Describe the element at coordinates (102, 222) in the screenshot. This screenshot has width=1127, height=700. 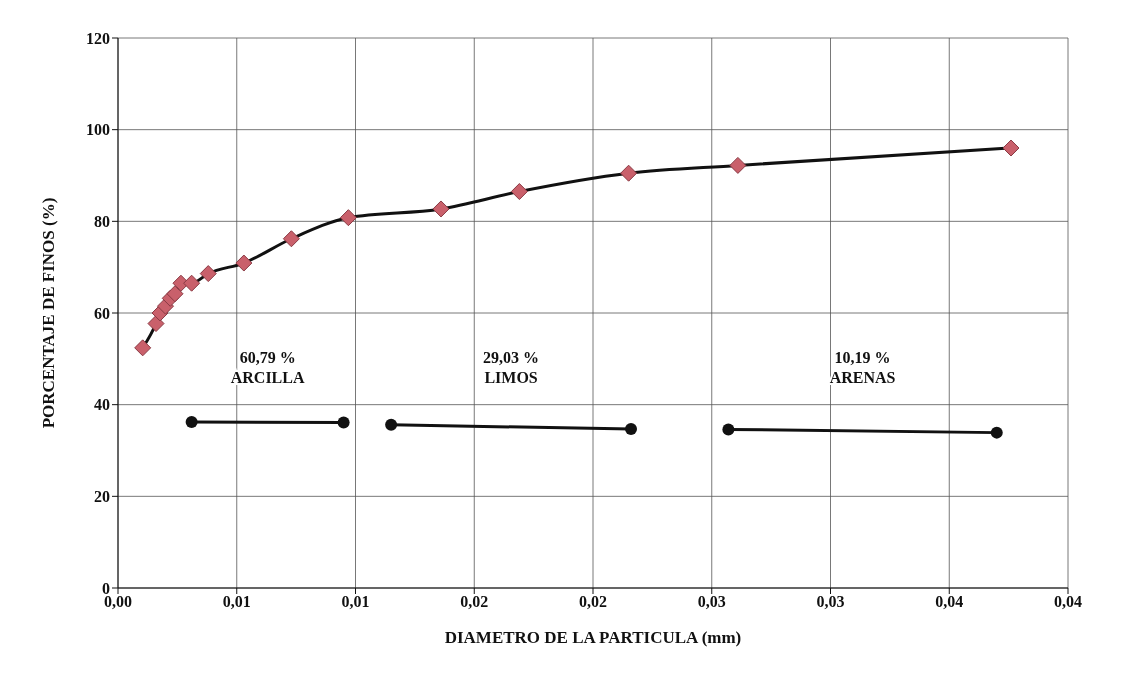
I see `y-tick-label: 80` at that location.